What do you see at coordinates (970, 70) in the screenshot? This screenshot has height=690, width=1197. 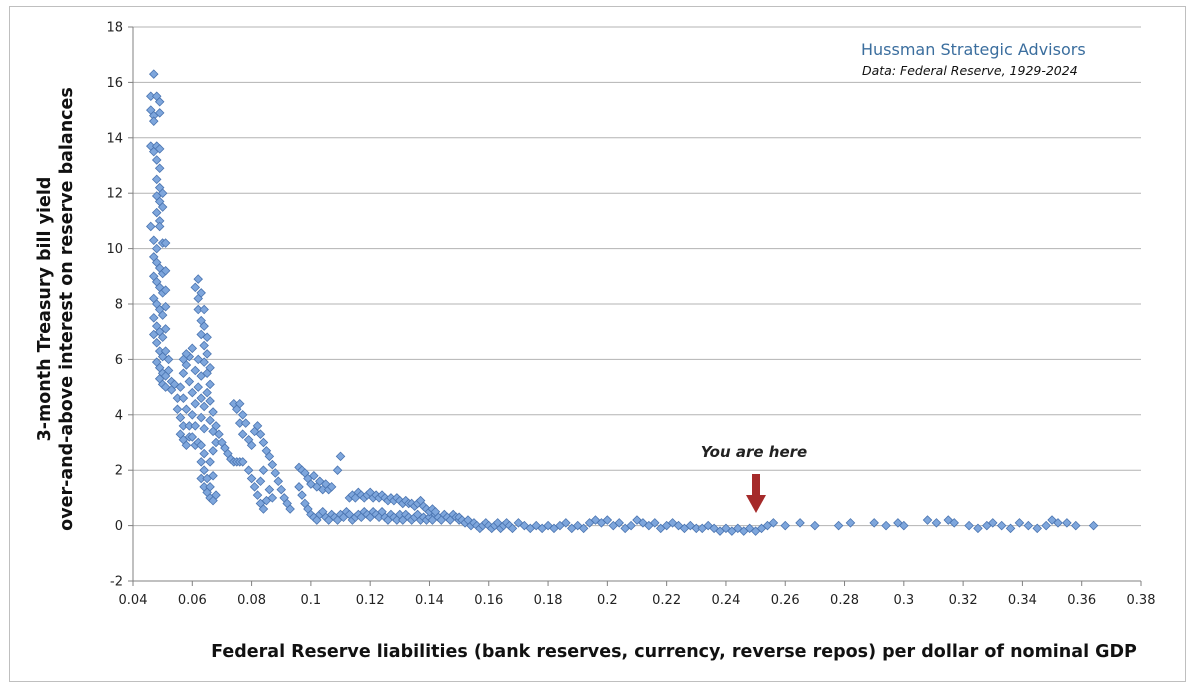 I see `credit-source: Data: Federal Reserve, 1929-2024` at bounding box center [970, 70].